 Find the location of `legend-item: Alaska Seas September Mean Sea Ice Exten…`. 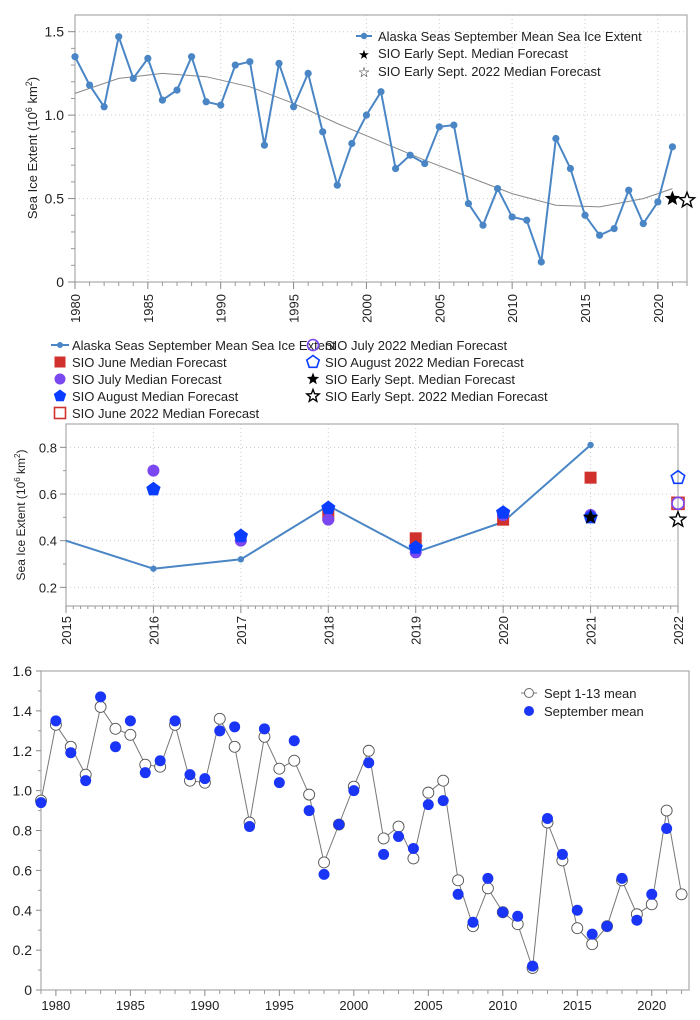

legend-item: Alaska Seas September Mean Sea Ice Exten… is located at coordinates (193, 345).